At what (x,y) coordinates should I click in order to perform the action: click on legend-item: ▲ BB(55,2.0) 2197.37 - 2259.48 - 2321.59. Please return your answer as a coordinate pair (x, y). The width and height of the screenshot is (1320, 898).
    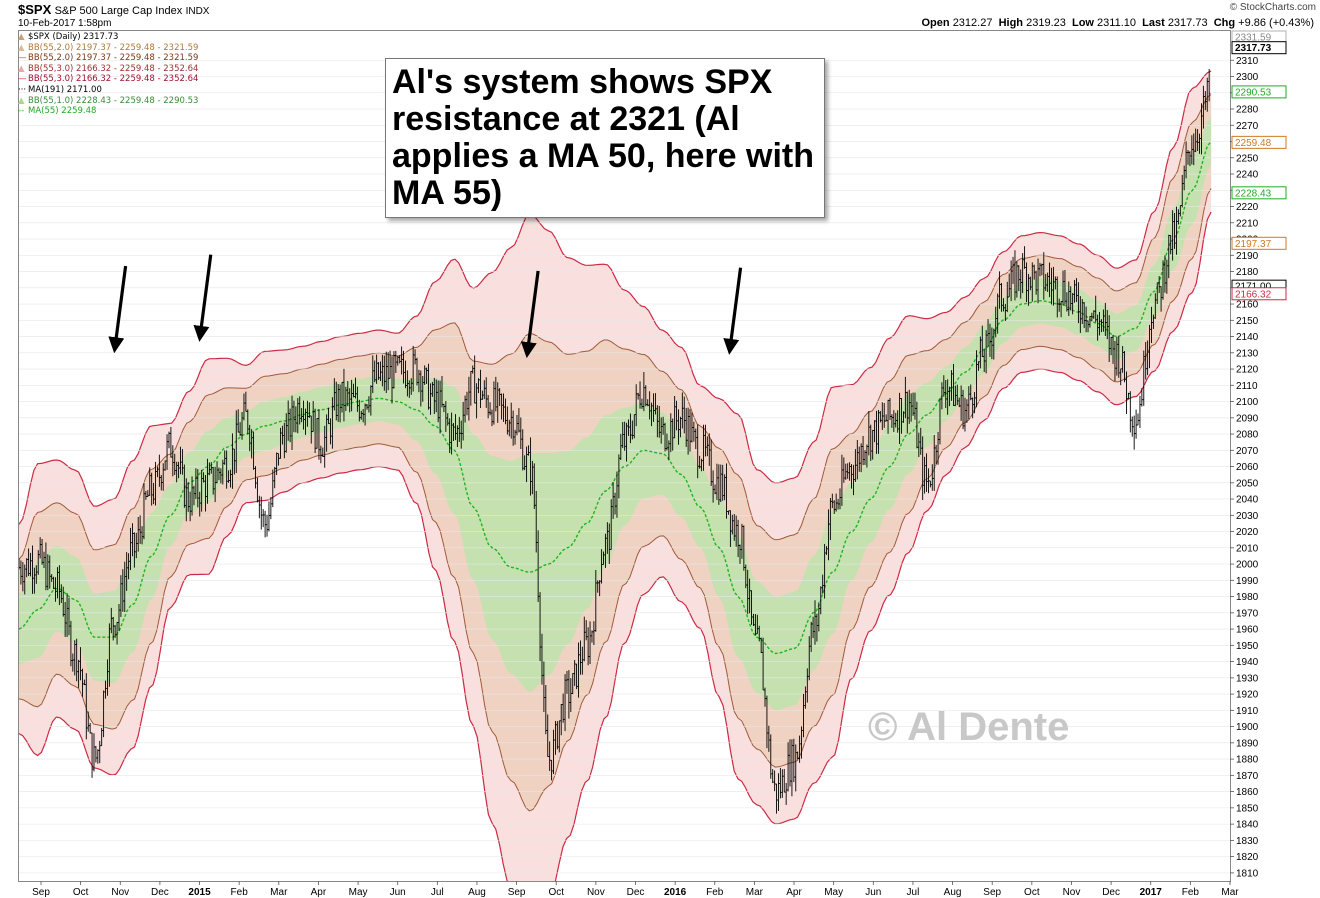
    Looking at the image, I should click on (108, 48).